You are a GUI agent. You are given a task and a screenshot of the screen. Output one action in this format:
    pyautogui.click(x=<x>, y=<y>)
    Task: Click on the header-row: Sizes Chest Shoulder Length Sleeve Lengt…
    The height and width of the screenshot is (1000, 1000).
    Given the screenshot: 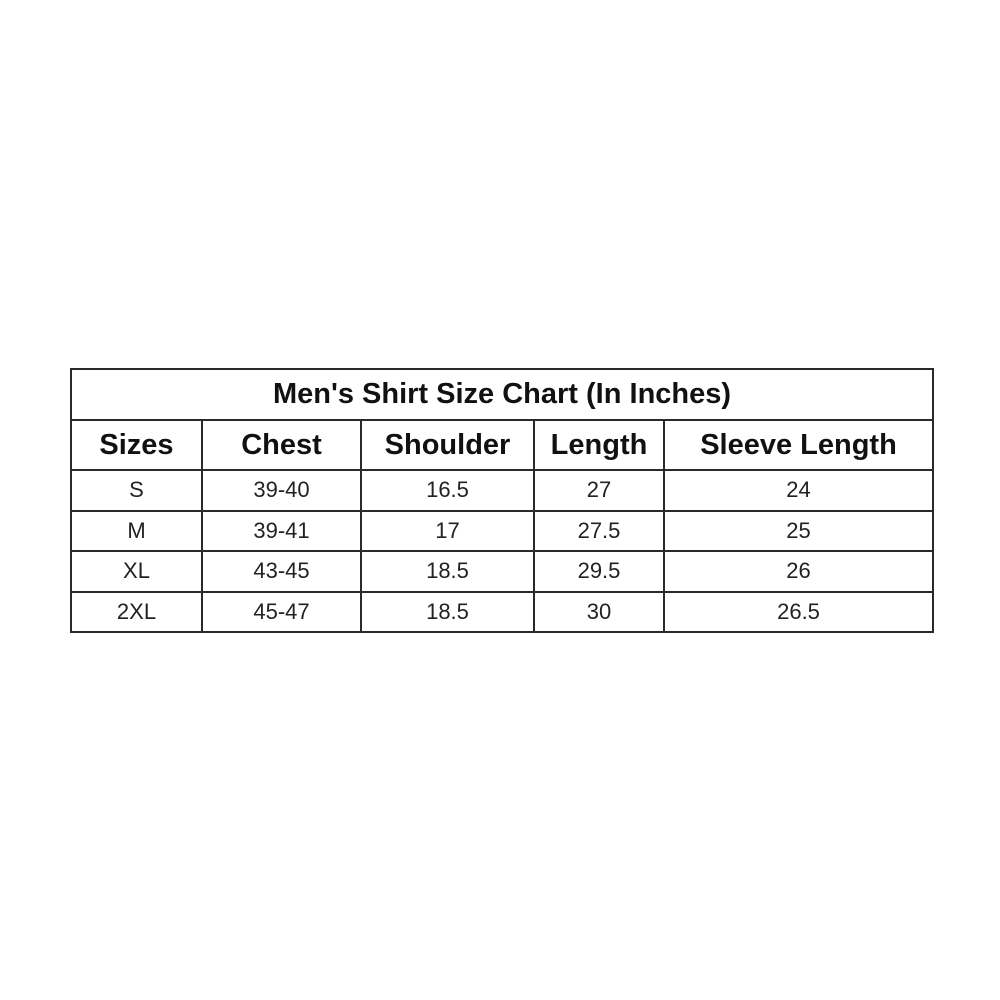 What is the action you would take?
    pyautogui.click(x=502, y=445)
    